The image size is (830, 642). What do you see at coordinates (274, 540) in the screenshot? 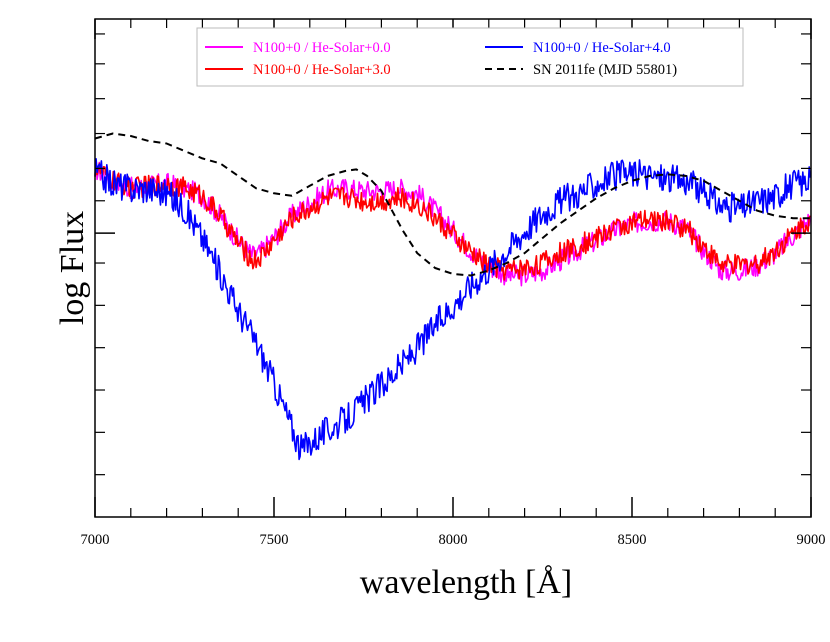
I see `x-tick-label: 7500` at bounding box center [274, 540].